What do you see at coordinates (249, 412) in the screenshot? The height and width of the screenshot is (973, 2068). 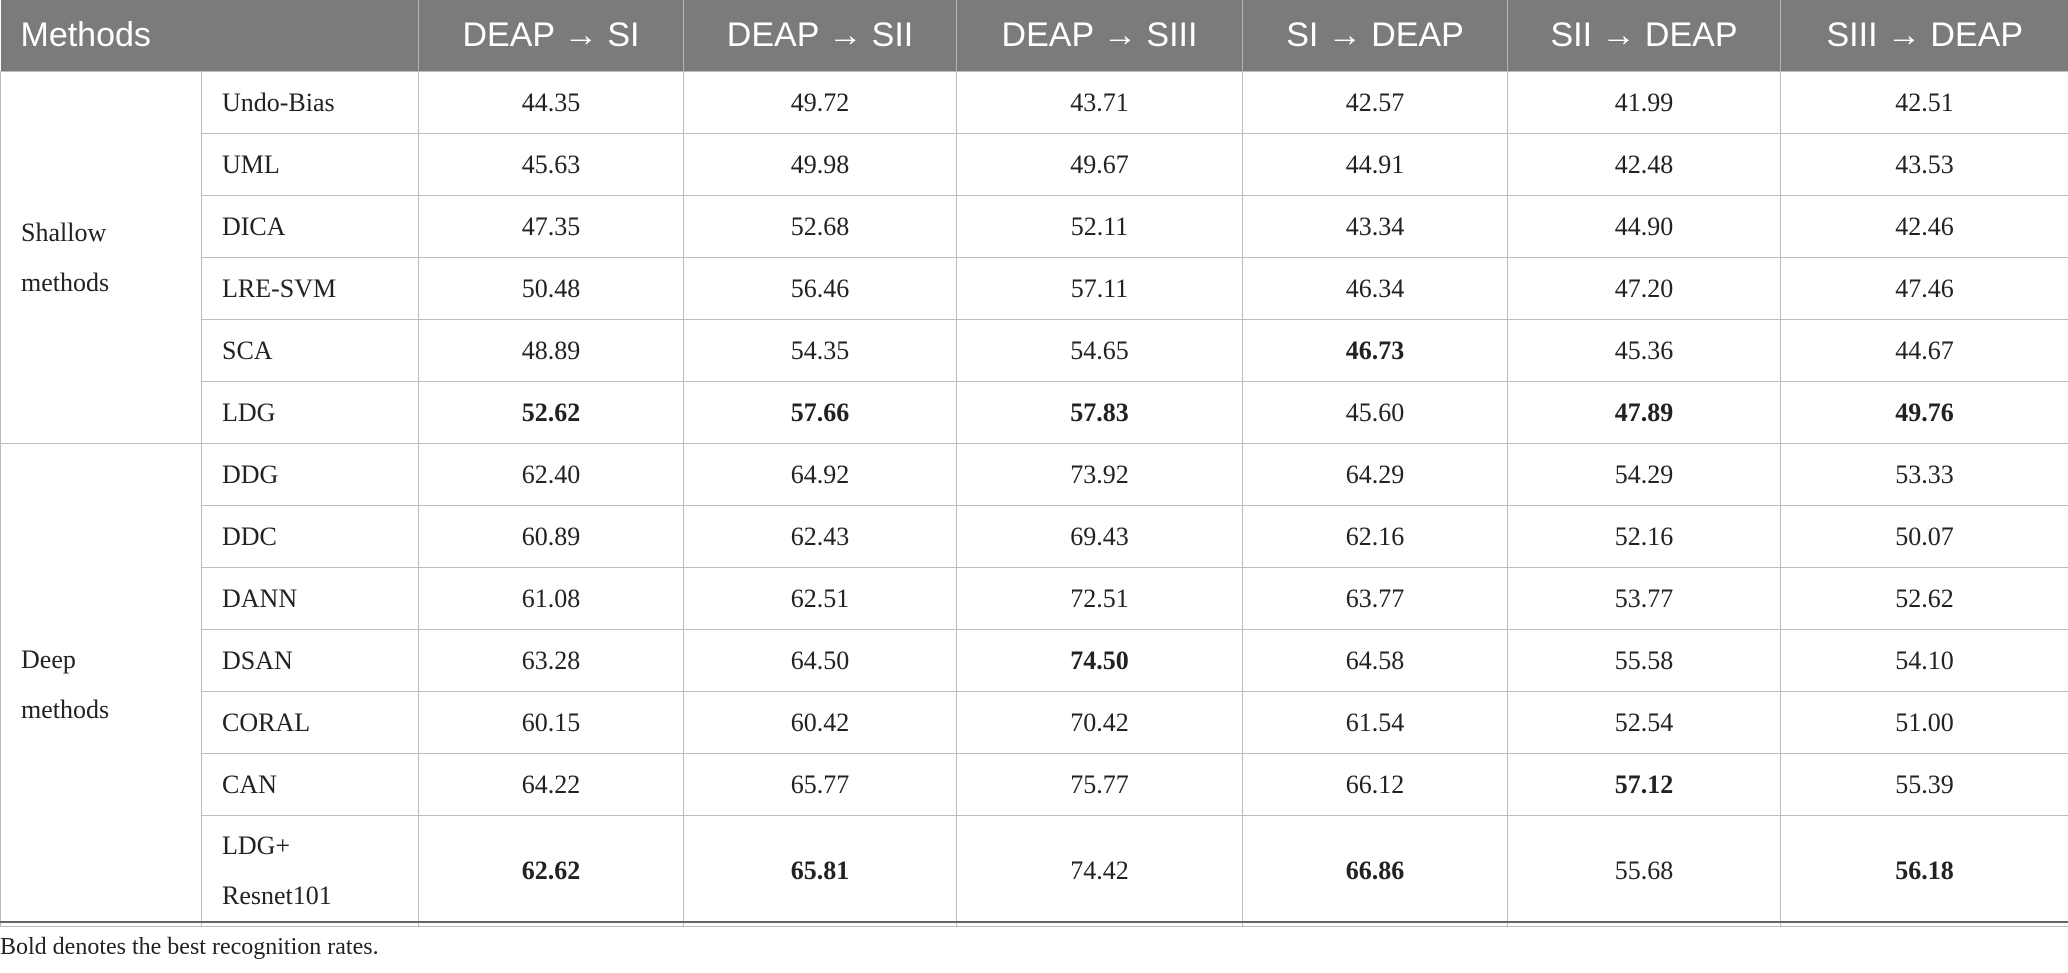 I see `method-name-text: LDG` at bounding box center [249, 412].